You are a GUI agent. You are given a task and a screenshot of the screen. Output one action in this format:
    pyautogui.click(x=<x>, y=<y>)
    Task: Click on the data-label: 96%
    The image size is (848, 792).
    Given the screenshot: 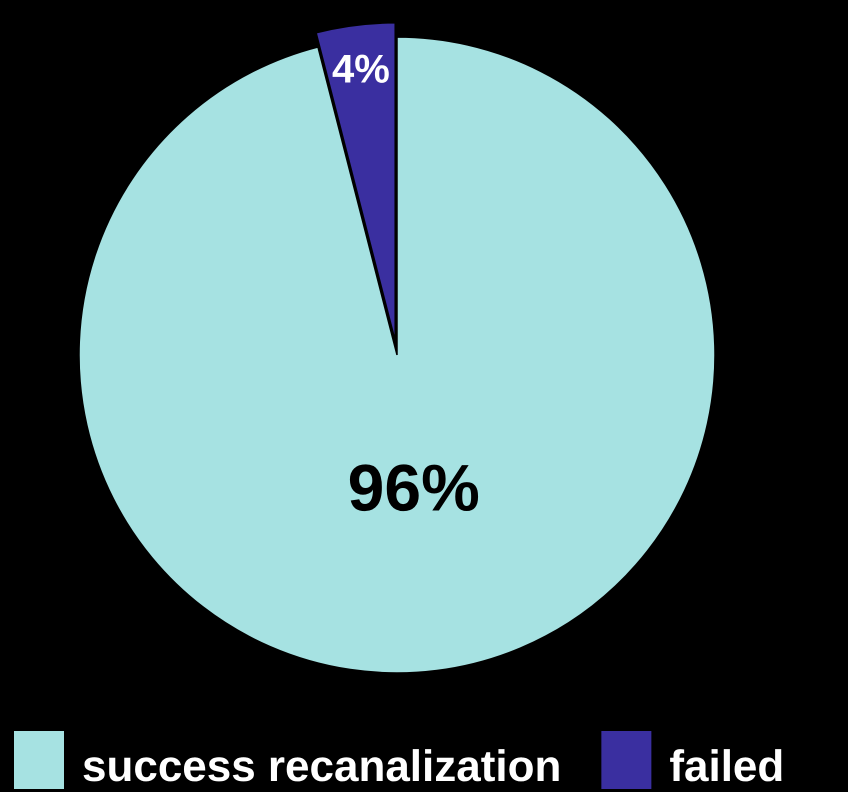 What is the action you would take?
    pyautogui.click(x=414, y=487)
    